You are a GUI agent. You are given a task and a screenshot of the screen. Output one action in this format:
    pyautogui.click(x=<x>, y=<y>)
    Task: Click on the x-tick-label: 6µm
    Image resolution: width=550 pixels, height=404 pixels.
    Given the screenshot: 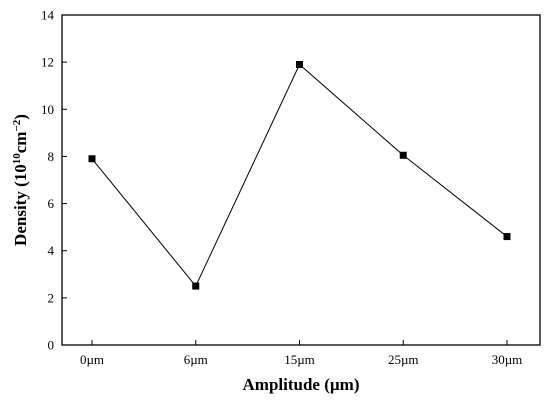 What is the action you would take?
    pyautogui.click(x=196, y=359)
    